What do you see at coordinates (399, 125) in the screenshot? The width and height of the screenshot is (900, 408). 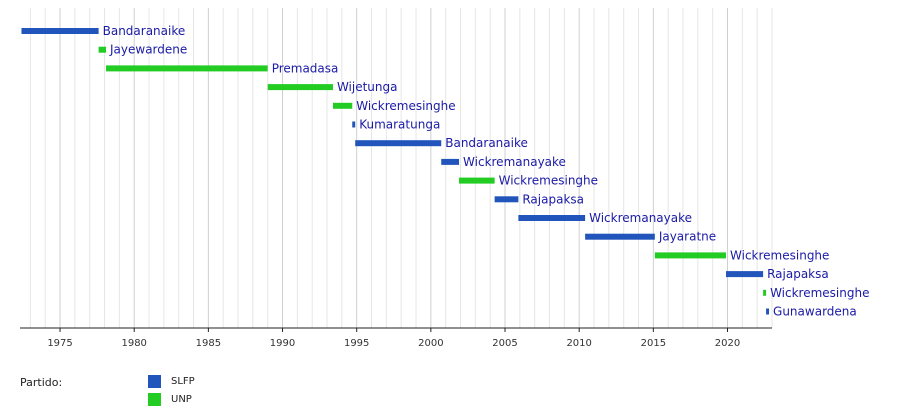 I see `term-label: Kumaratunga` at bounding box center [399, 125].